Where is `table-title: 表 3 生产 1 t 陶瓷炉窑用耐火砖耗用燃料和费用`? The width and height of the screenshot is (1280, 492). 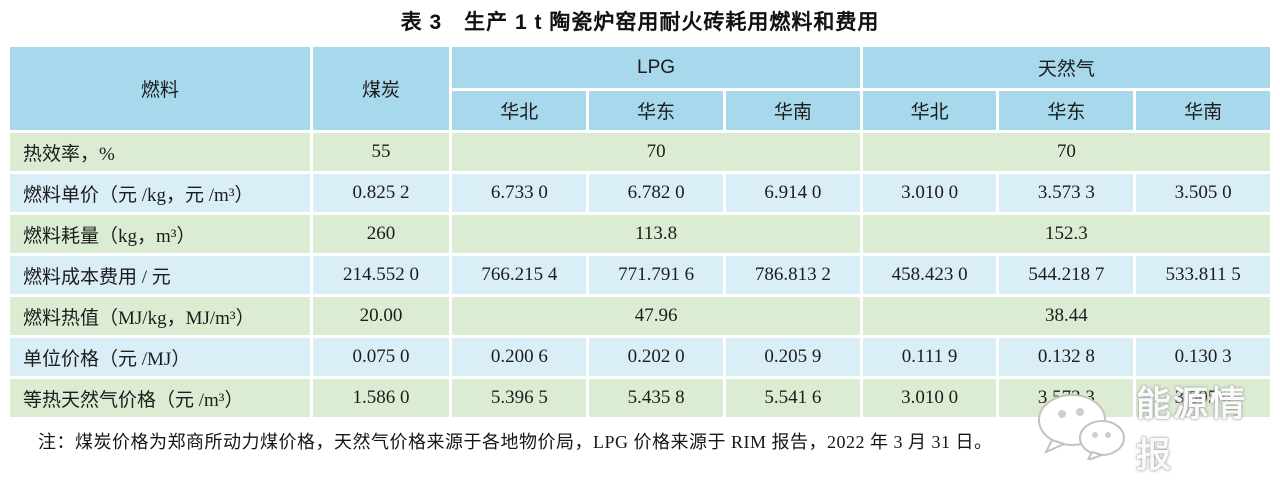 table-title: 表 3 生产 1 t 陶瓷炉窑用耐火砖耗用燃料和费用 is located at coordinates (640, 22).